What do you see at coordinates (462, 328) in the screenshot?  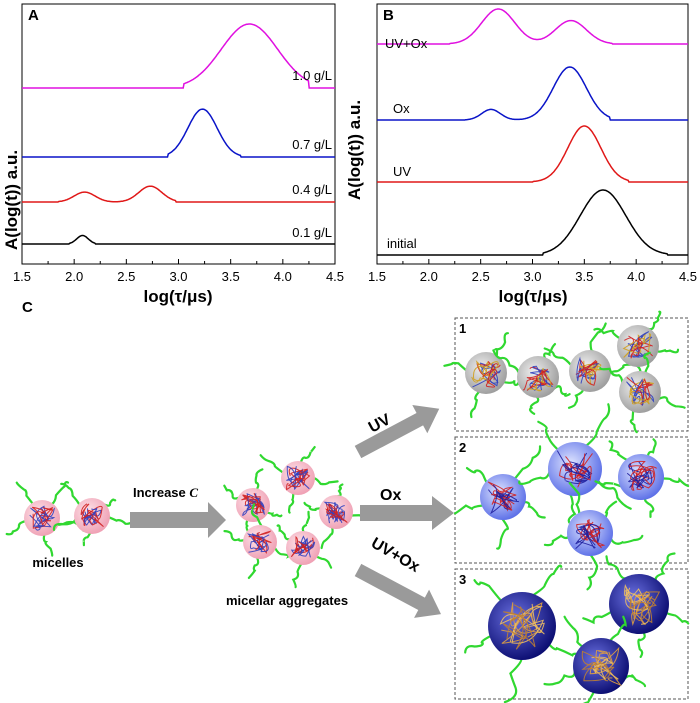 I see `result-box-1-number: 1` at bounding box center [462, 328].